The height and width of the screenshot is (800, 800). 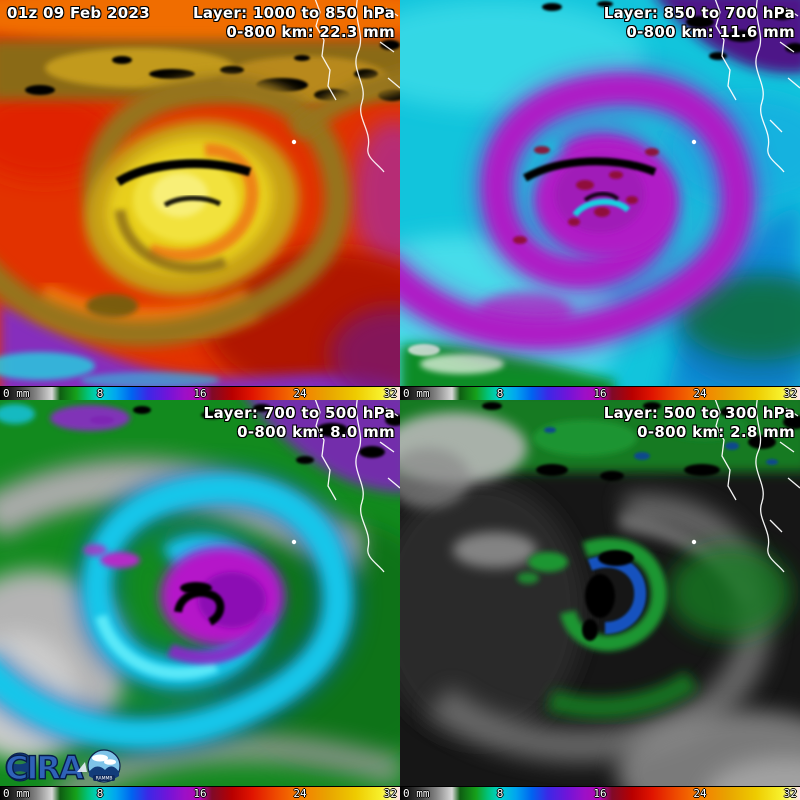 What do you see at coordinates (104, 779) in the screenshot?
I see `rammb-label: RAMMB` at bounding box center [104, 779].